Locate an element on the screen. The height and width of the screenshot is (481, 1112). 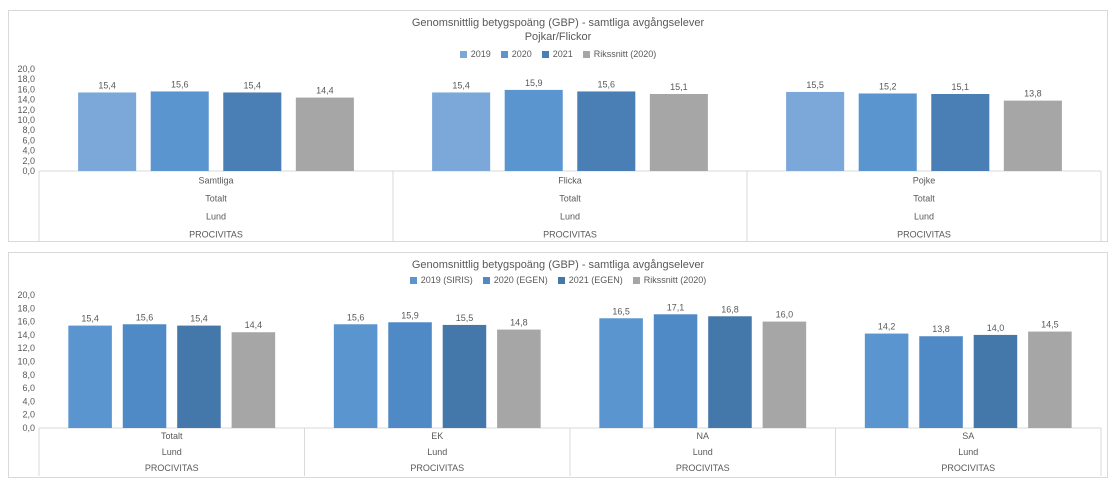
legend-label: 2021 is located at coordinates (562, 54).